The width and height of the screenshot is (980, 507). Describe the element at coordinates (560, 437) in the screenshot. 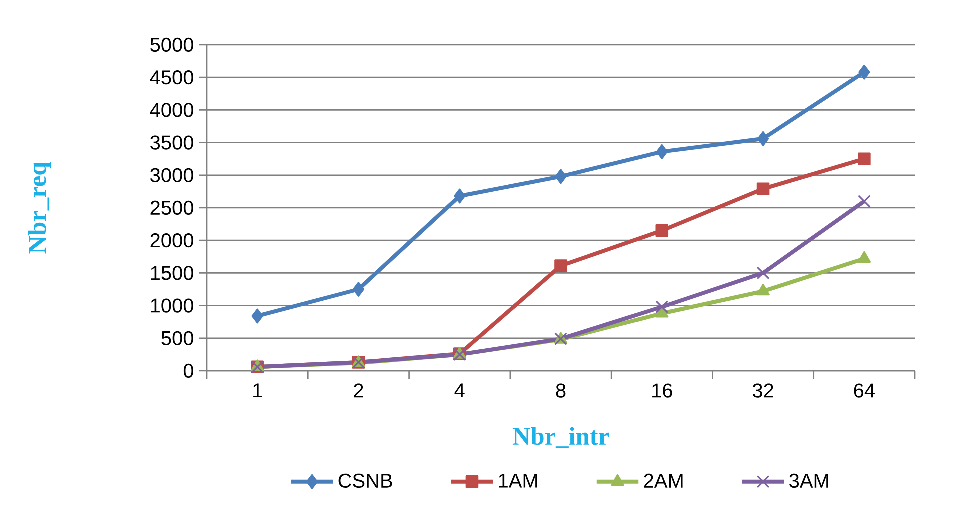

I see `x-axis-title: Nbr_intr` at that location.